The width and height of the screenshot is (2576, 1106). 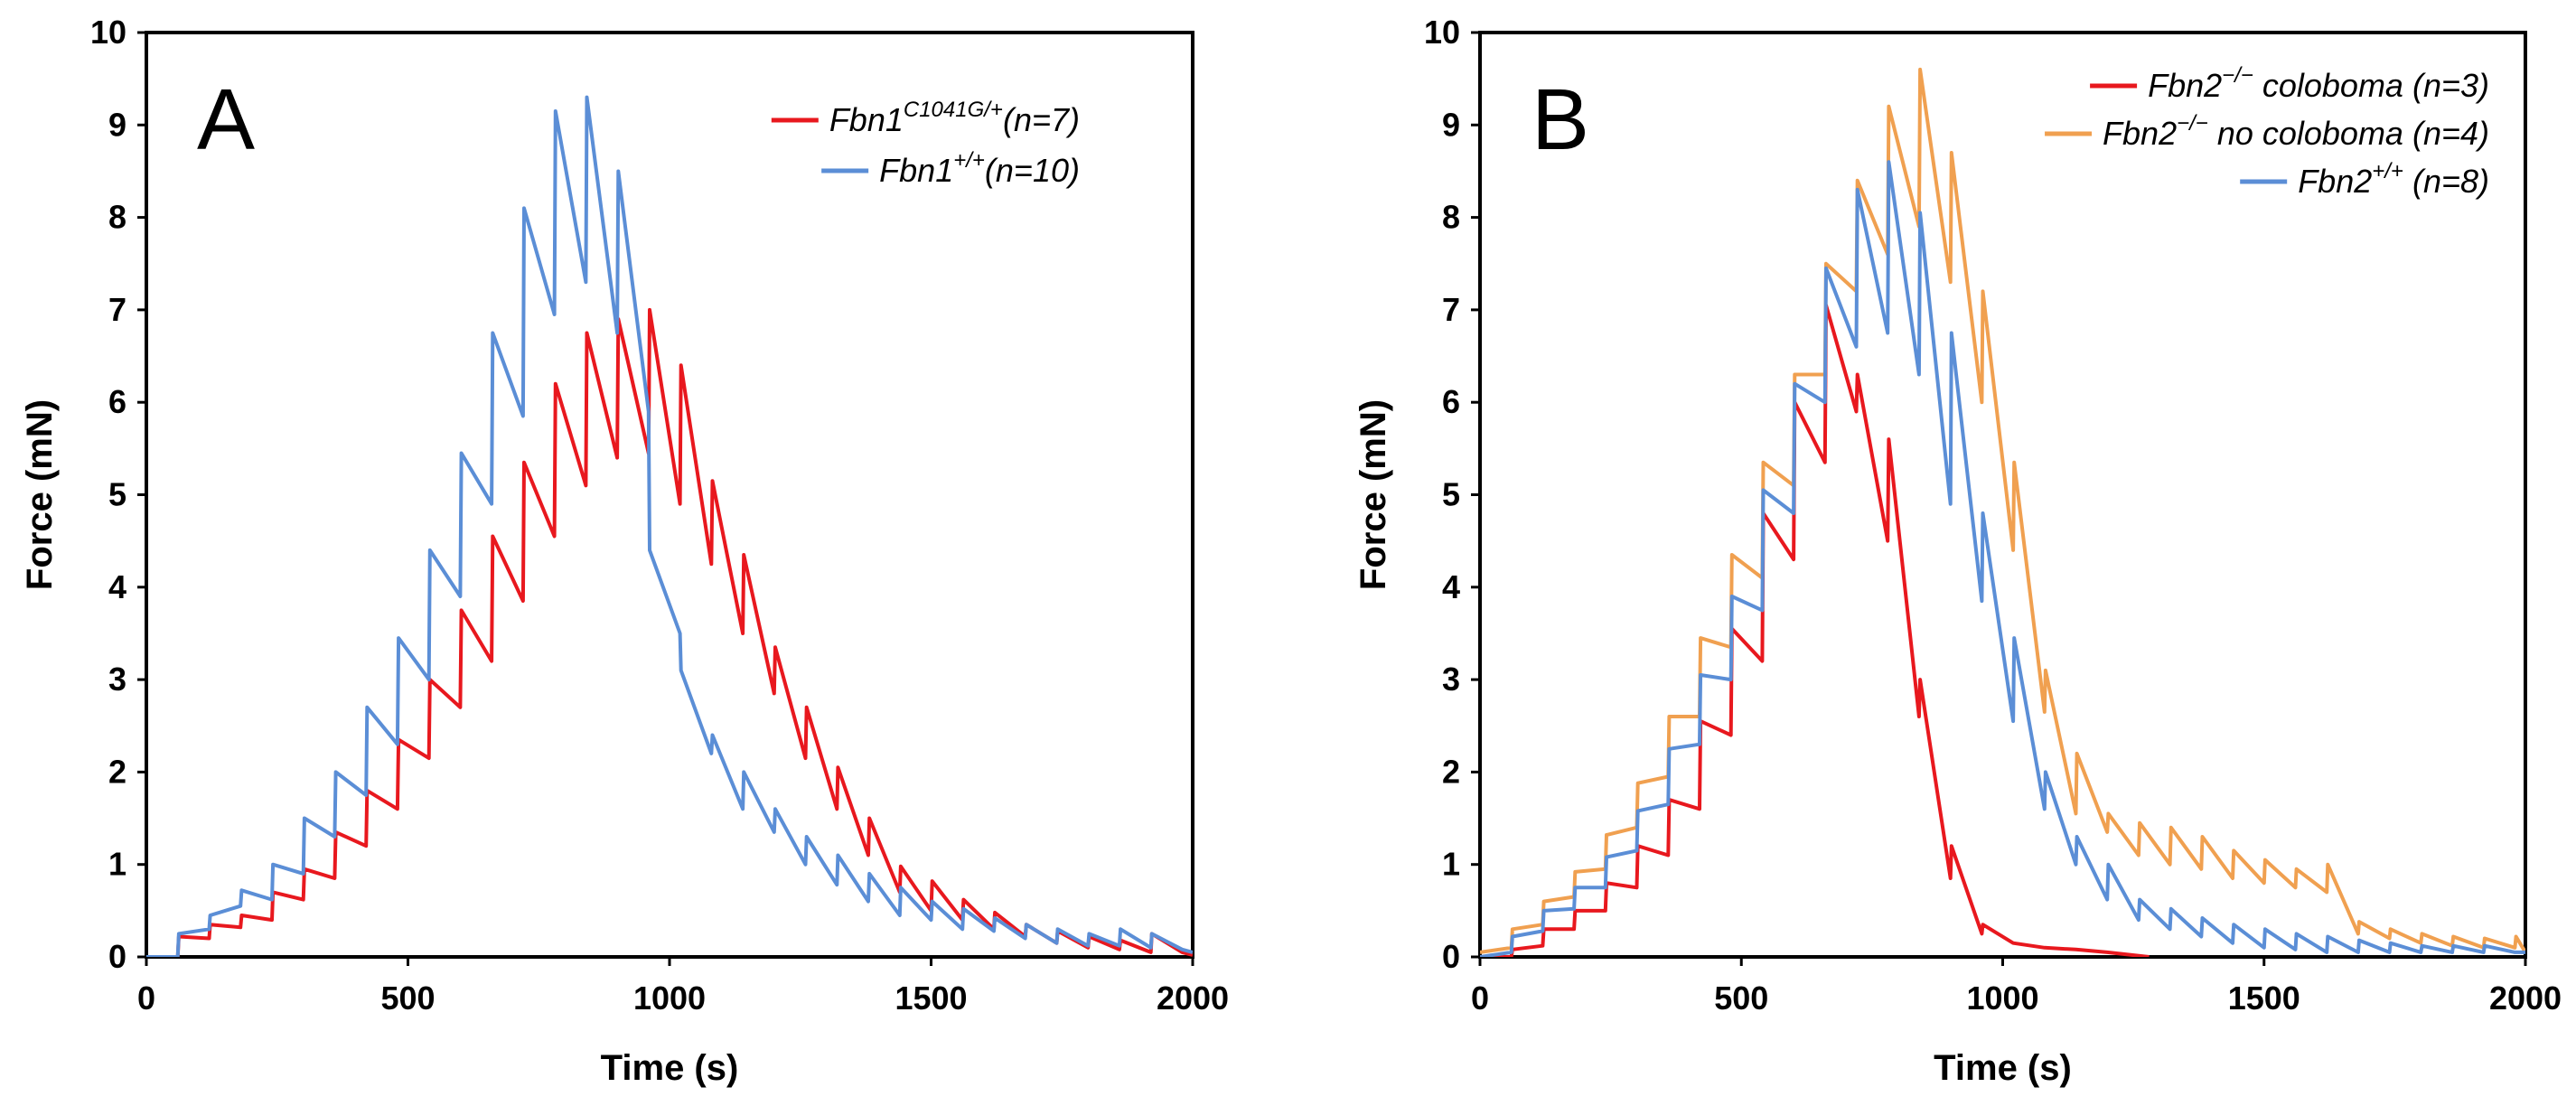 I want to click on legend-entry-1: Fbn1C1041G/+(n=7), so click(x=925, y=118).